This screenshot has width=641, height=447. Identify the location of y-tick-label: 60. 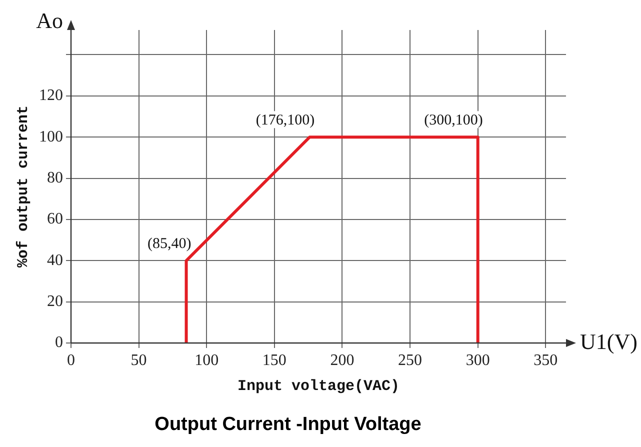
(55, 219).